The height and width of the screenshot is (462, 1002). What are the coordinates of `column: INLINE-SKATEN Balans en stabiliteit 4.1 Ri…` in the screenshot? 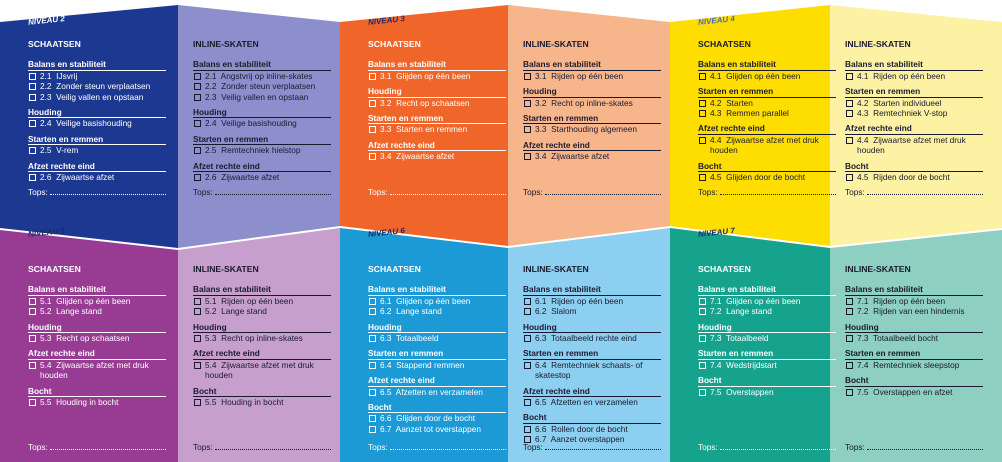 It's located at (914, 110).